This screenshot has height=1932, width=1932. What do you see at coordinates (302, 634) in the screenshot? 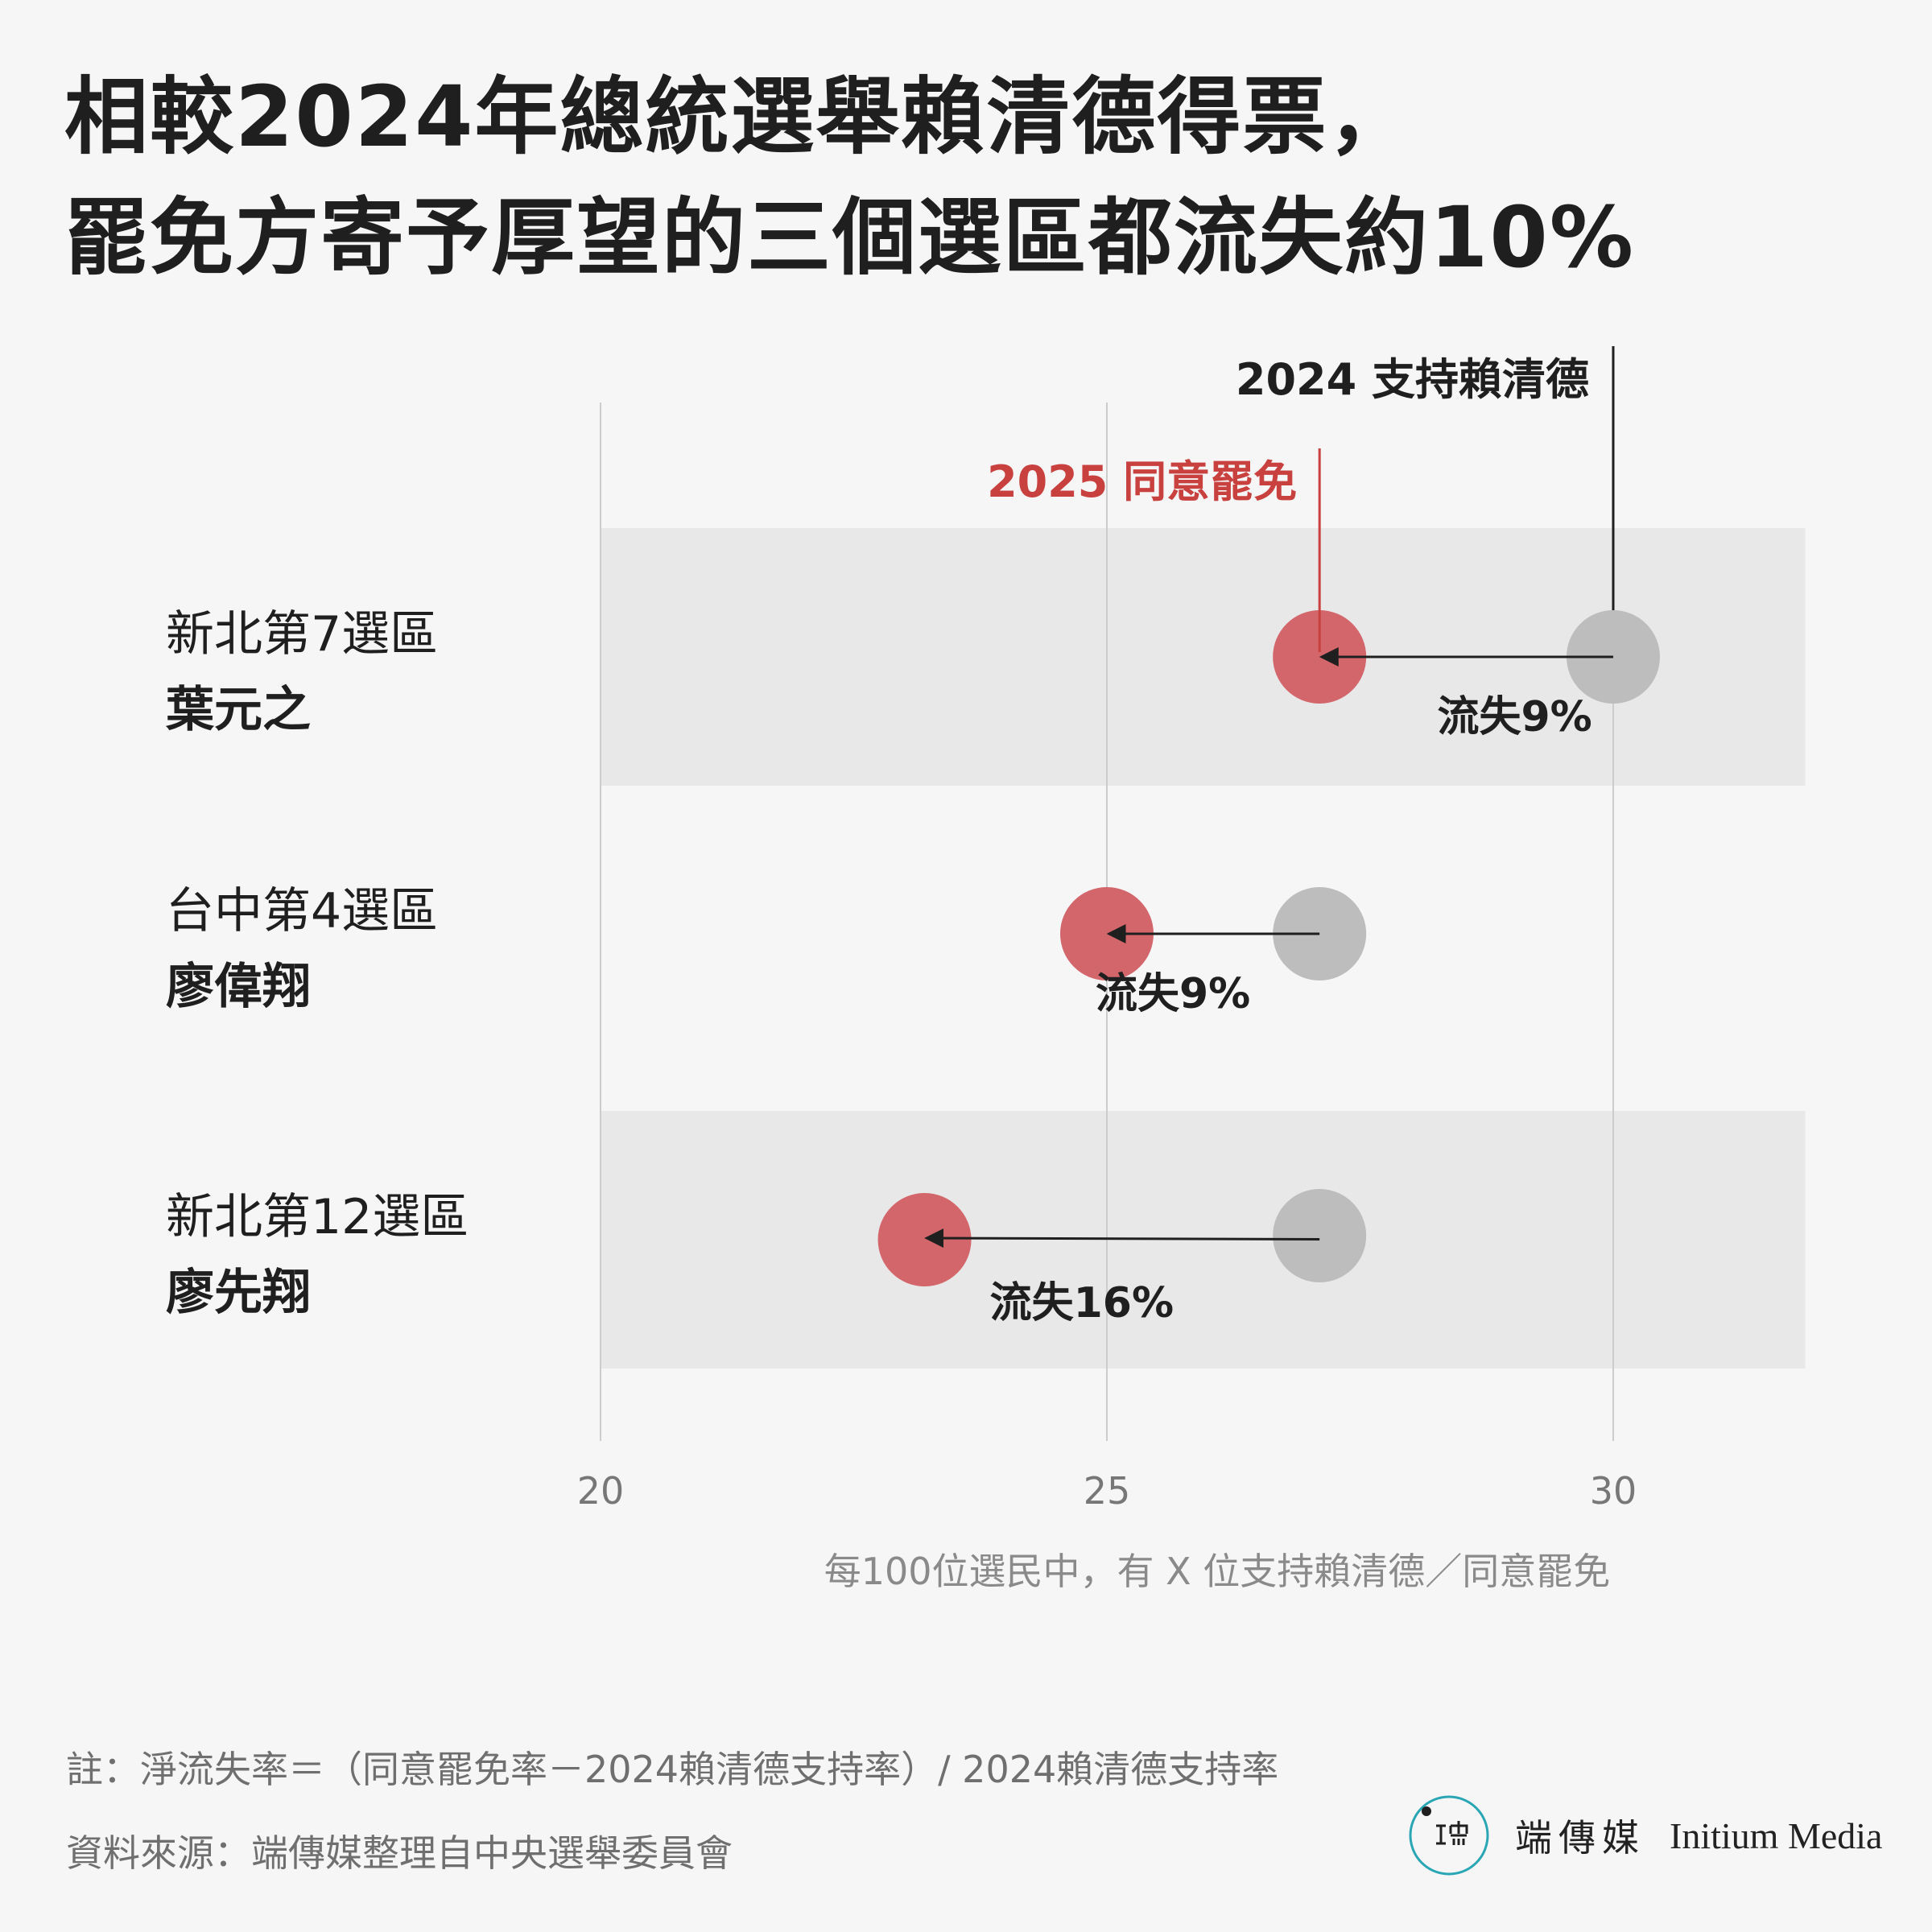
I see `district-label: 新北第7選區` at bounding box center [302, 634].